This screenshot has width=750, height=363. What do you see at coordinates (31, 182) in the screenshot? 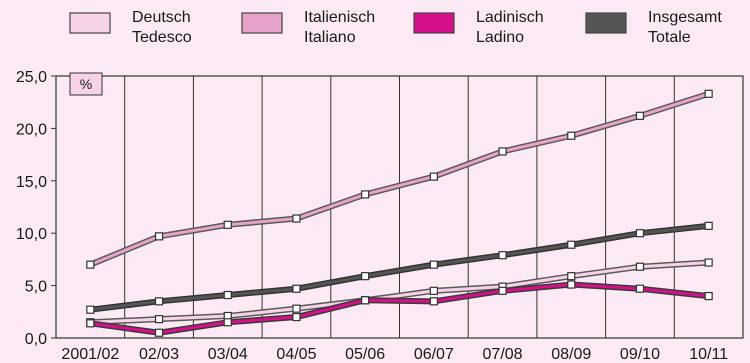
I see `y-tick-label: 15,0` at bounding box center [31, 182].